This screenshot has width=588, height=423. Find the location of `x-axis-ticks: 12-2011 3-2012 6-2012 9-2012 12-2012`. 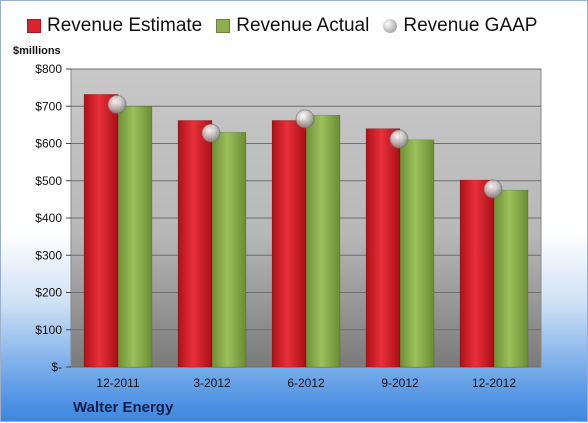

x-axis-ticks: 12-2011 3-2012 6-2012 9-2012 12-2012 is located at coordinates (306, 383).